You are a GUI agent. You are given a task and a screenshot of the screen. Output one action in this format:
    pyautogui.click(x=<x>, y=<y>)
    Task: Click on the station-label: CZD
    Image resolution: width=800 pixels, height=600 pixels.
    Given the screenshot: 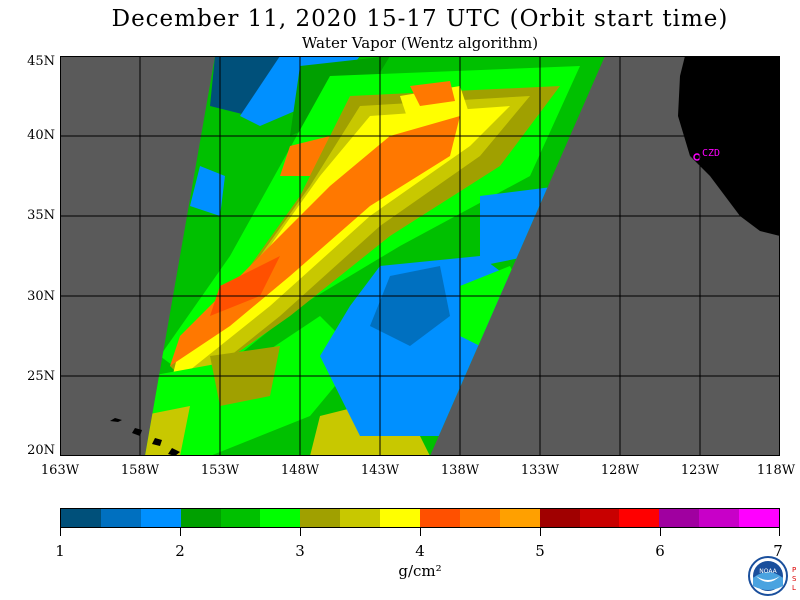 What is the action you would take?
    pyautogui.click(x=711, y=153)
    